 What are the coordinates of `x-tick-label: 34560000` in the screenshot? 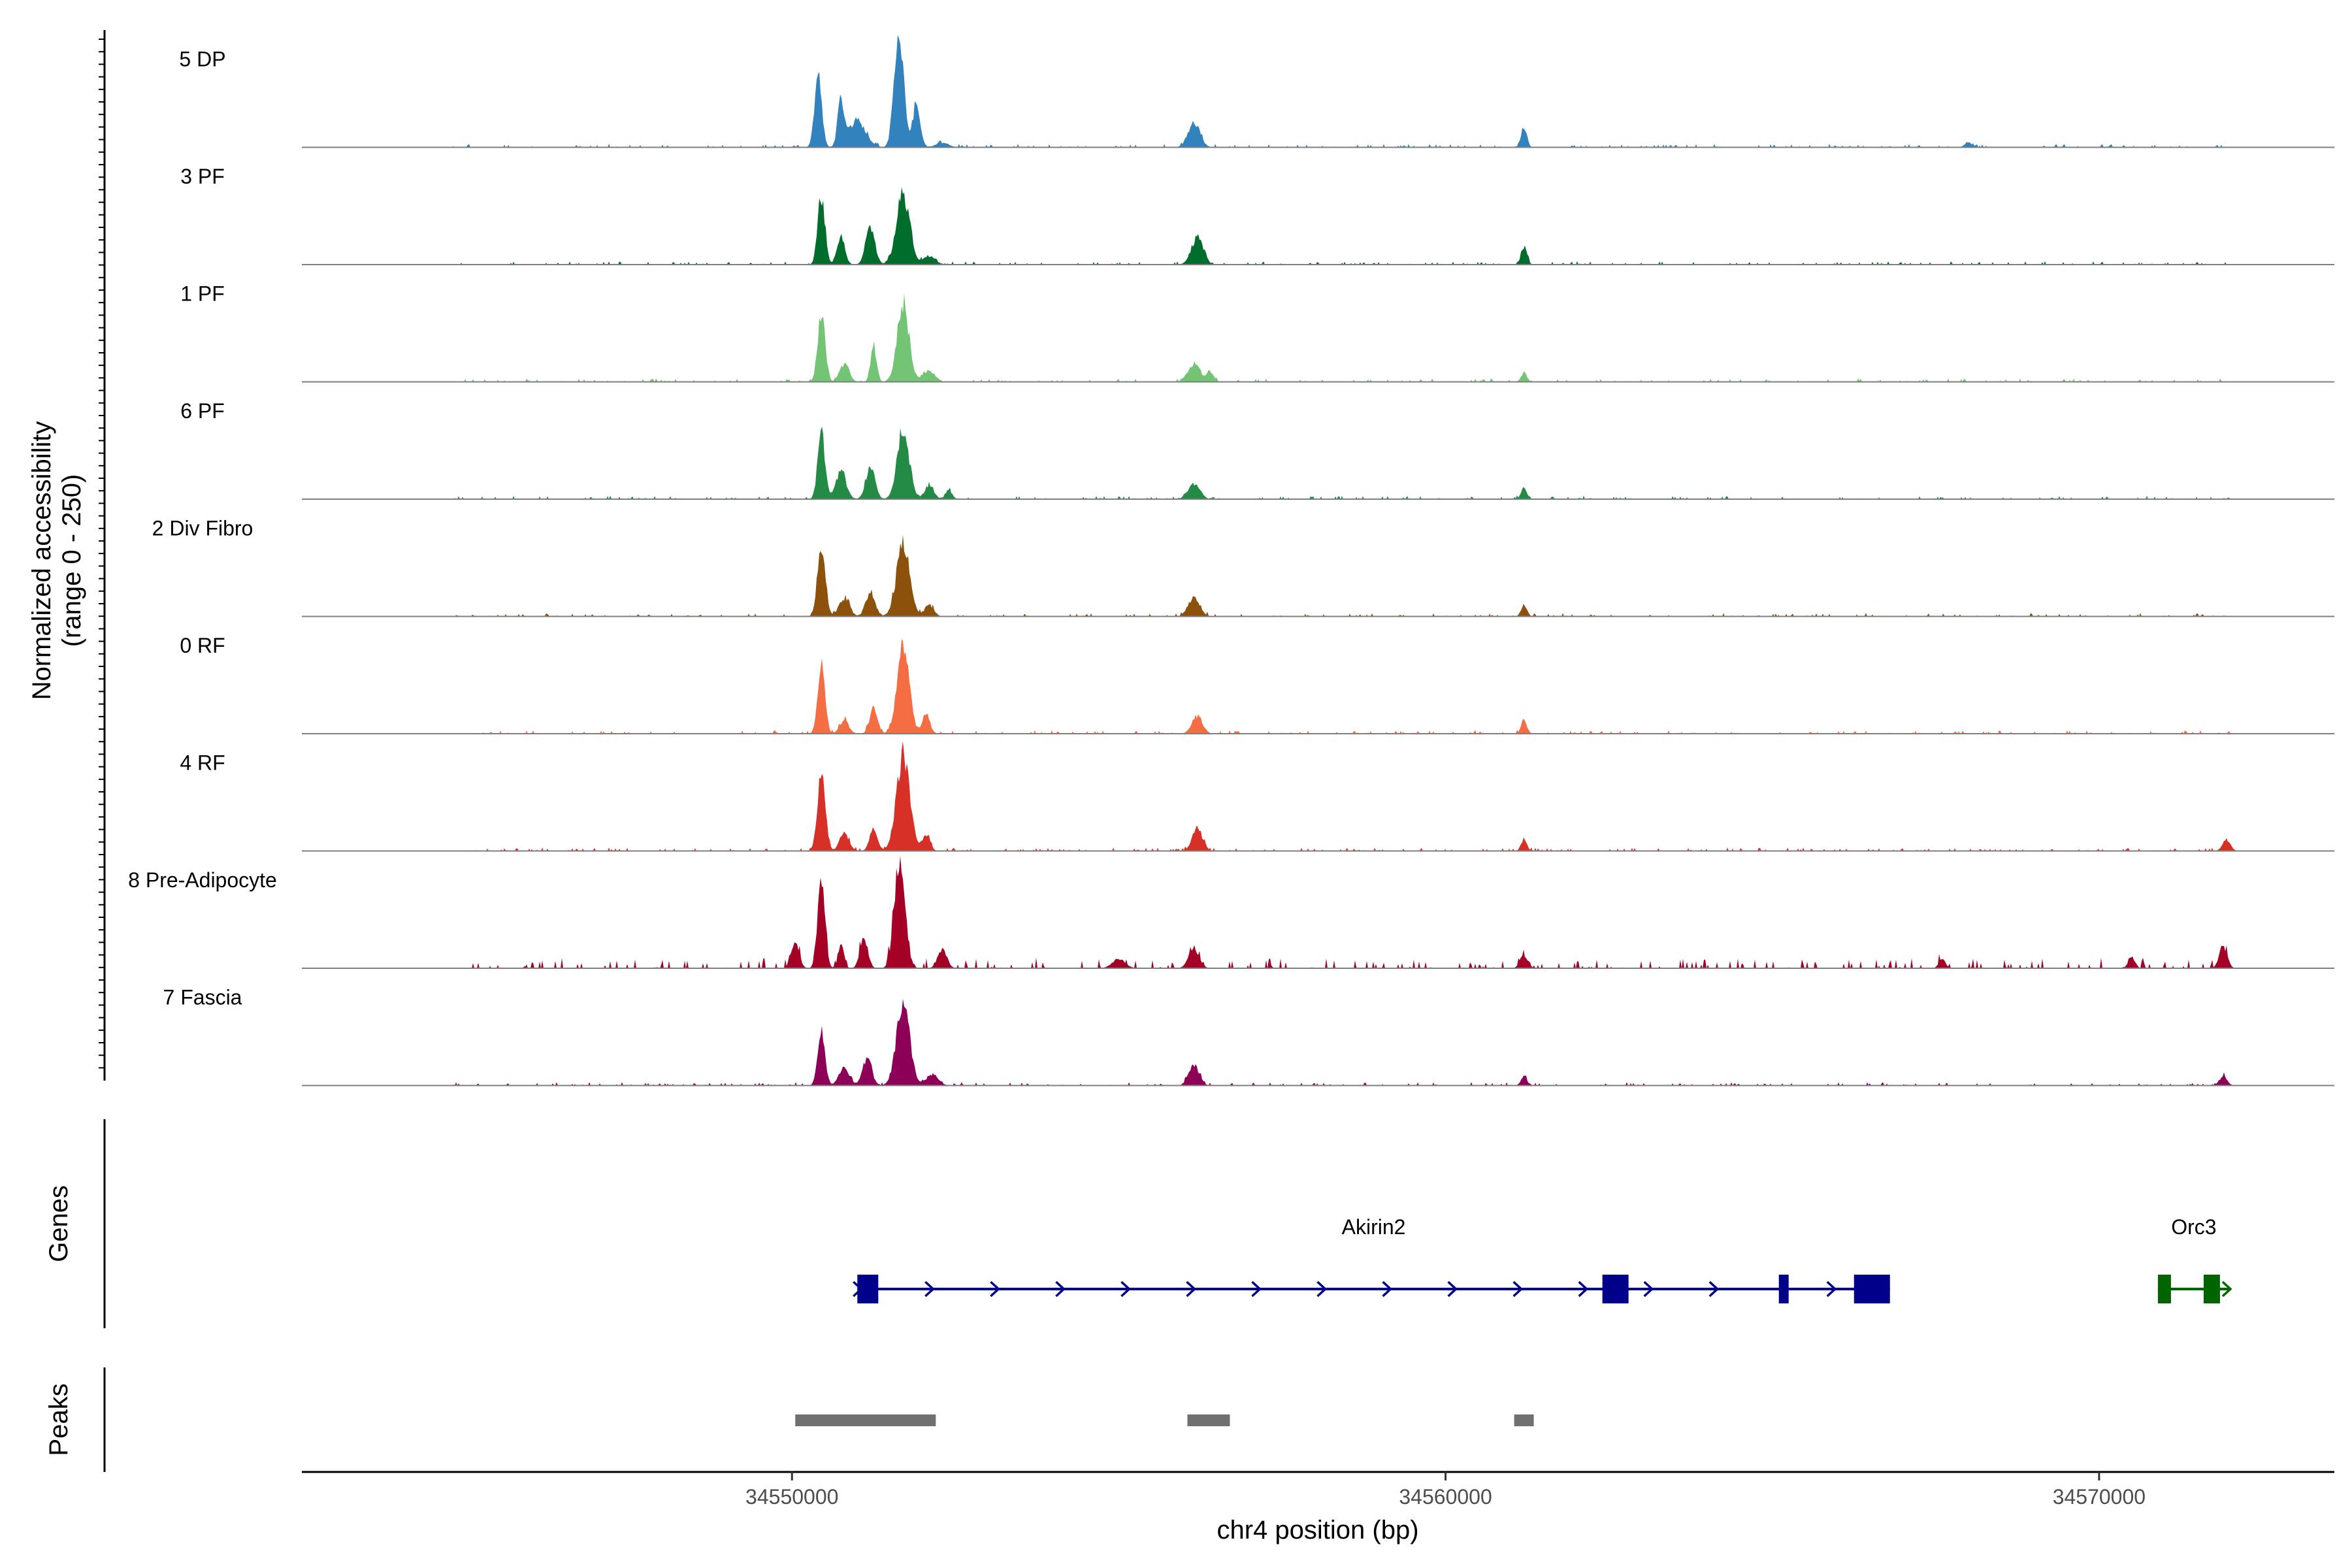 It's located at (1445, 1497).